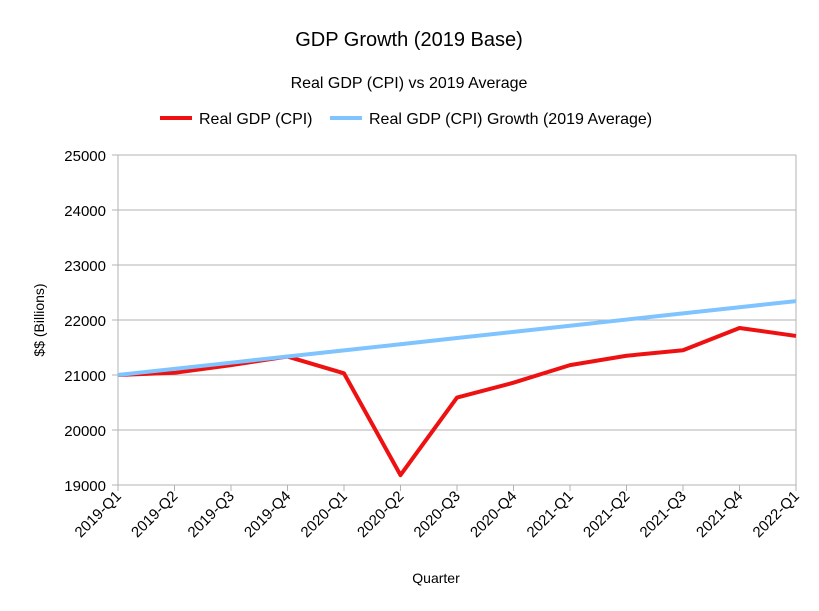  What do you see at coordinates (380, 514) in the screenshot?
I see `x-tick-label: 2020-Q2` at bounding box center [380, 514].